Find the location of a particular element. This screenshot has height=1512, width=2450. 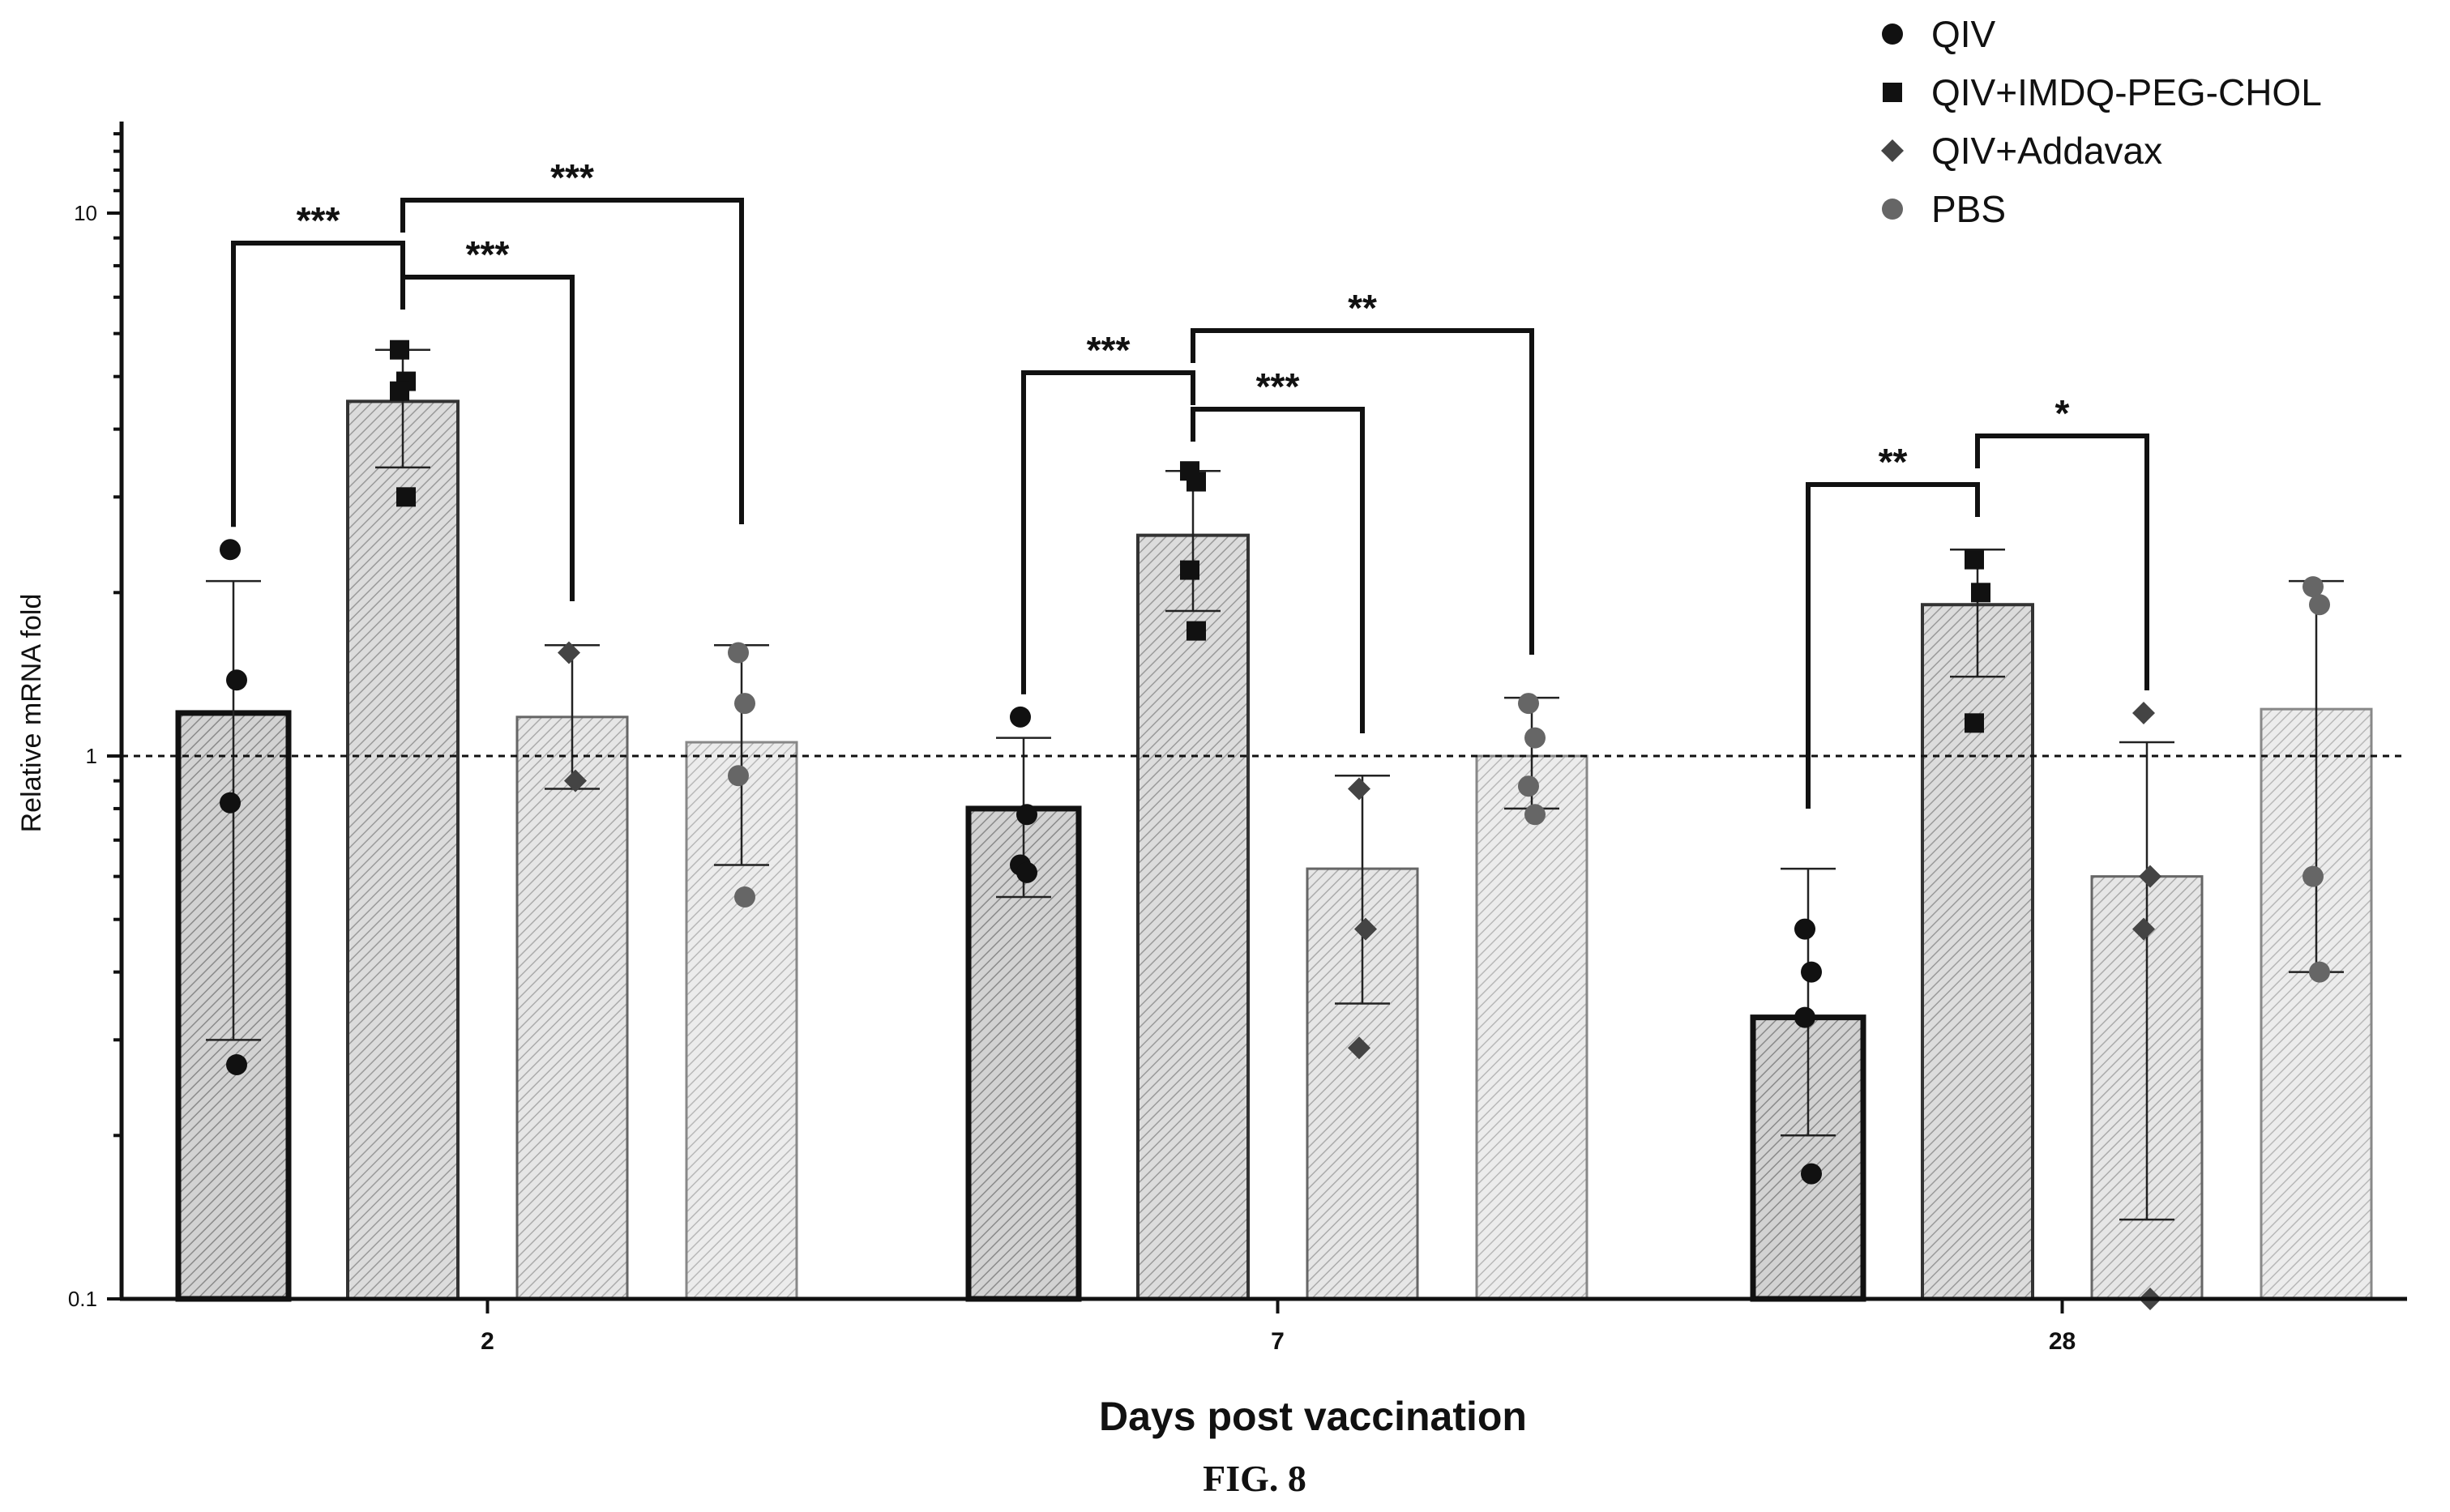

y-axis-label: Relative mRNA fold is located at coordinates (31, 714).